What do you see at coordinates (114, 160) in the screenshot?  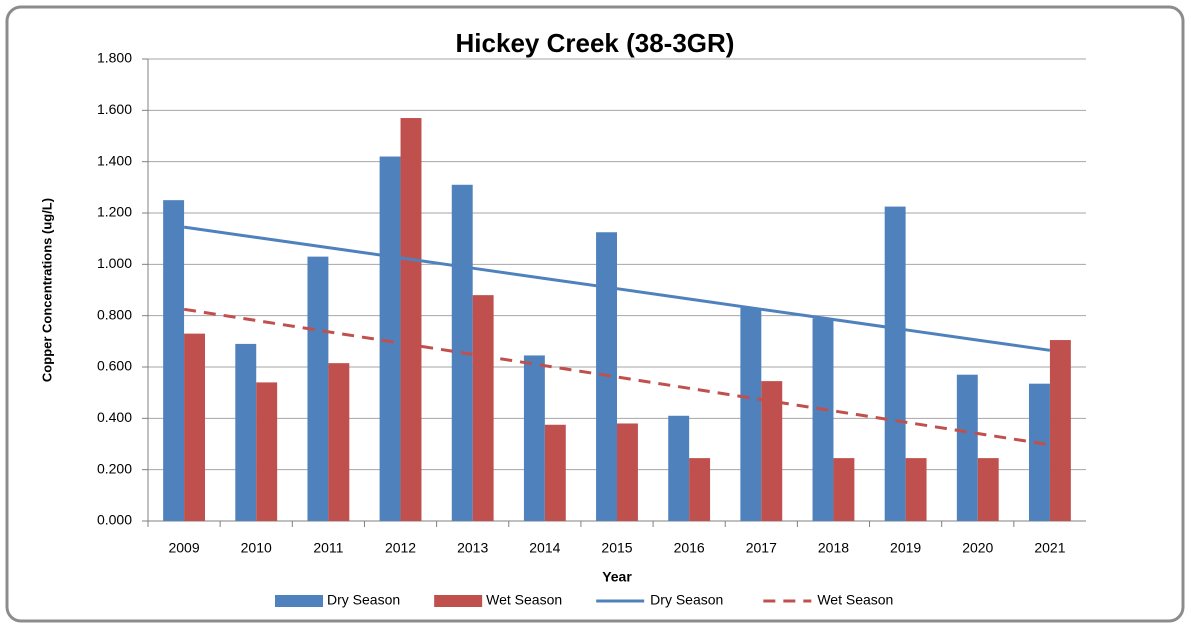 I see `y-tick-label: 1.400` at bounding box center [114, 160].